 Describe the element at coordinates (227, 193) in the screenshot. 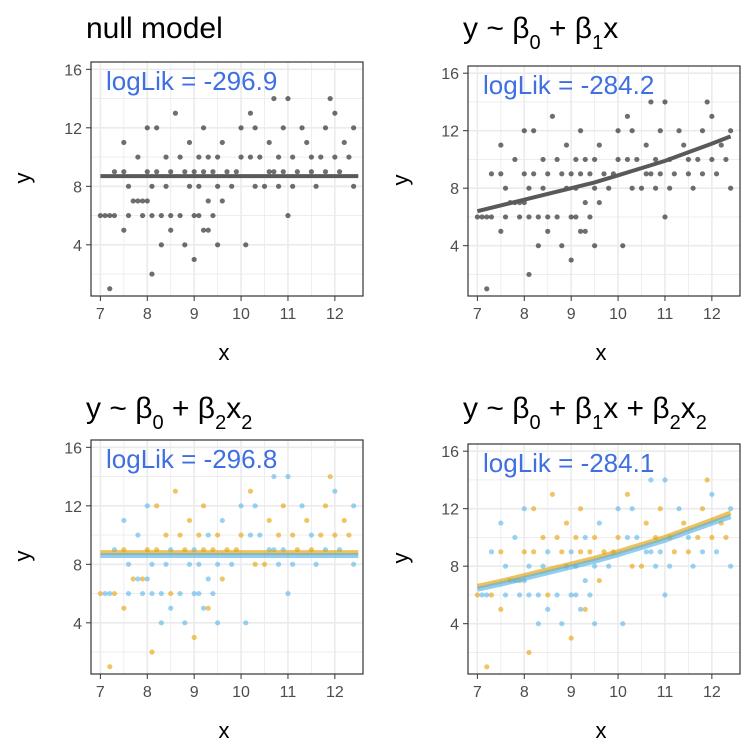

I see `series-single` at that location.